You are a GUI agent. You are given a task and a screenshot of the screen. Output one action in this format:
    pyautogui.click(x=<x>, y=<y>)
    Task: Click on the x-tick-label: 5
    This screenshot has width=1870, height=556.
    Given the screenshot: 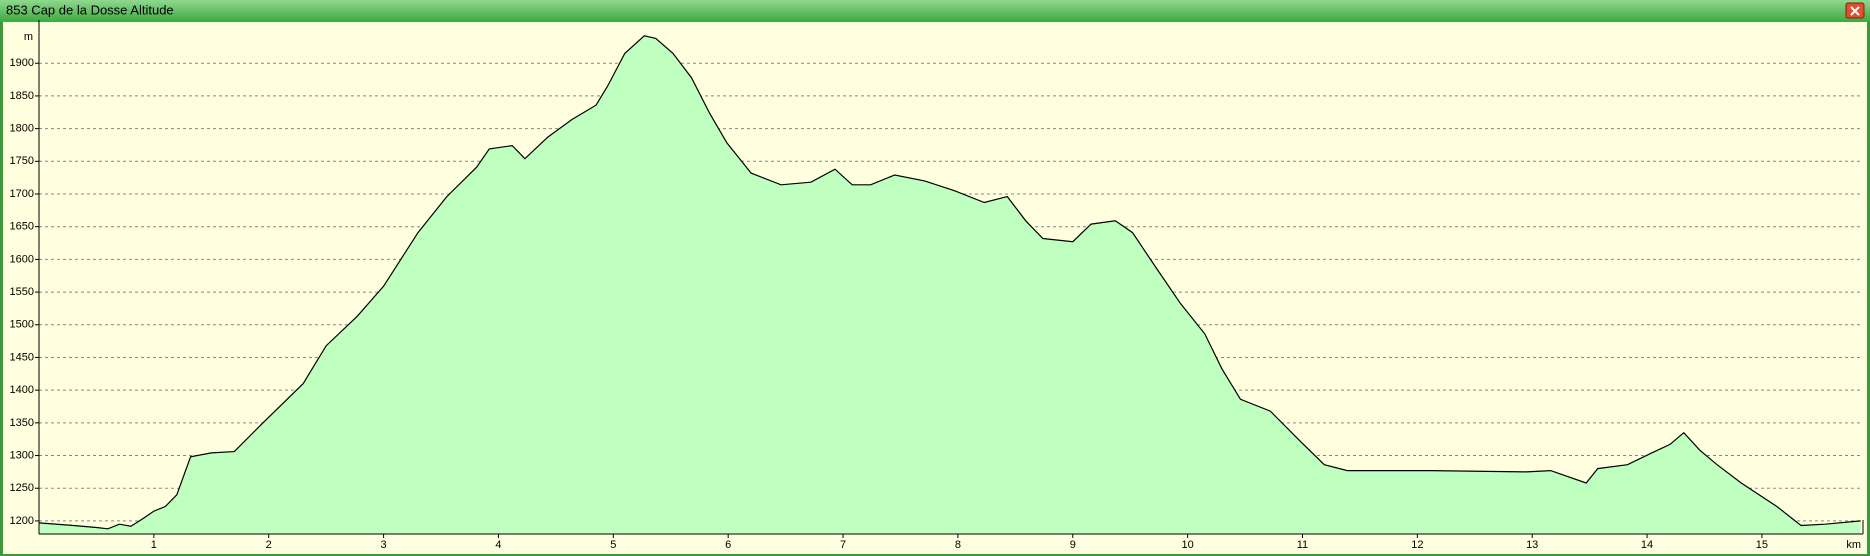 What is the action you would take?
    pyautogui.click(x=613, y=545)
    